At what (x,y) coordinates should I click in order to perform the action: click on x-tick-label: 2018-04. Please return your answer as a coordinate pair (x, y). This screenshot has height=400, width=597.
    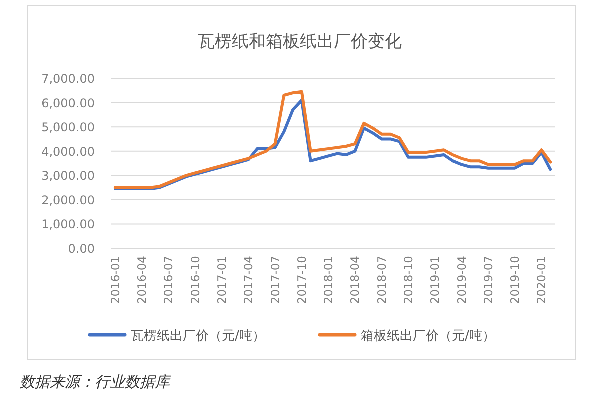
    Looking at the image, I should click on (355, 280).